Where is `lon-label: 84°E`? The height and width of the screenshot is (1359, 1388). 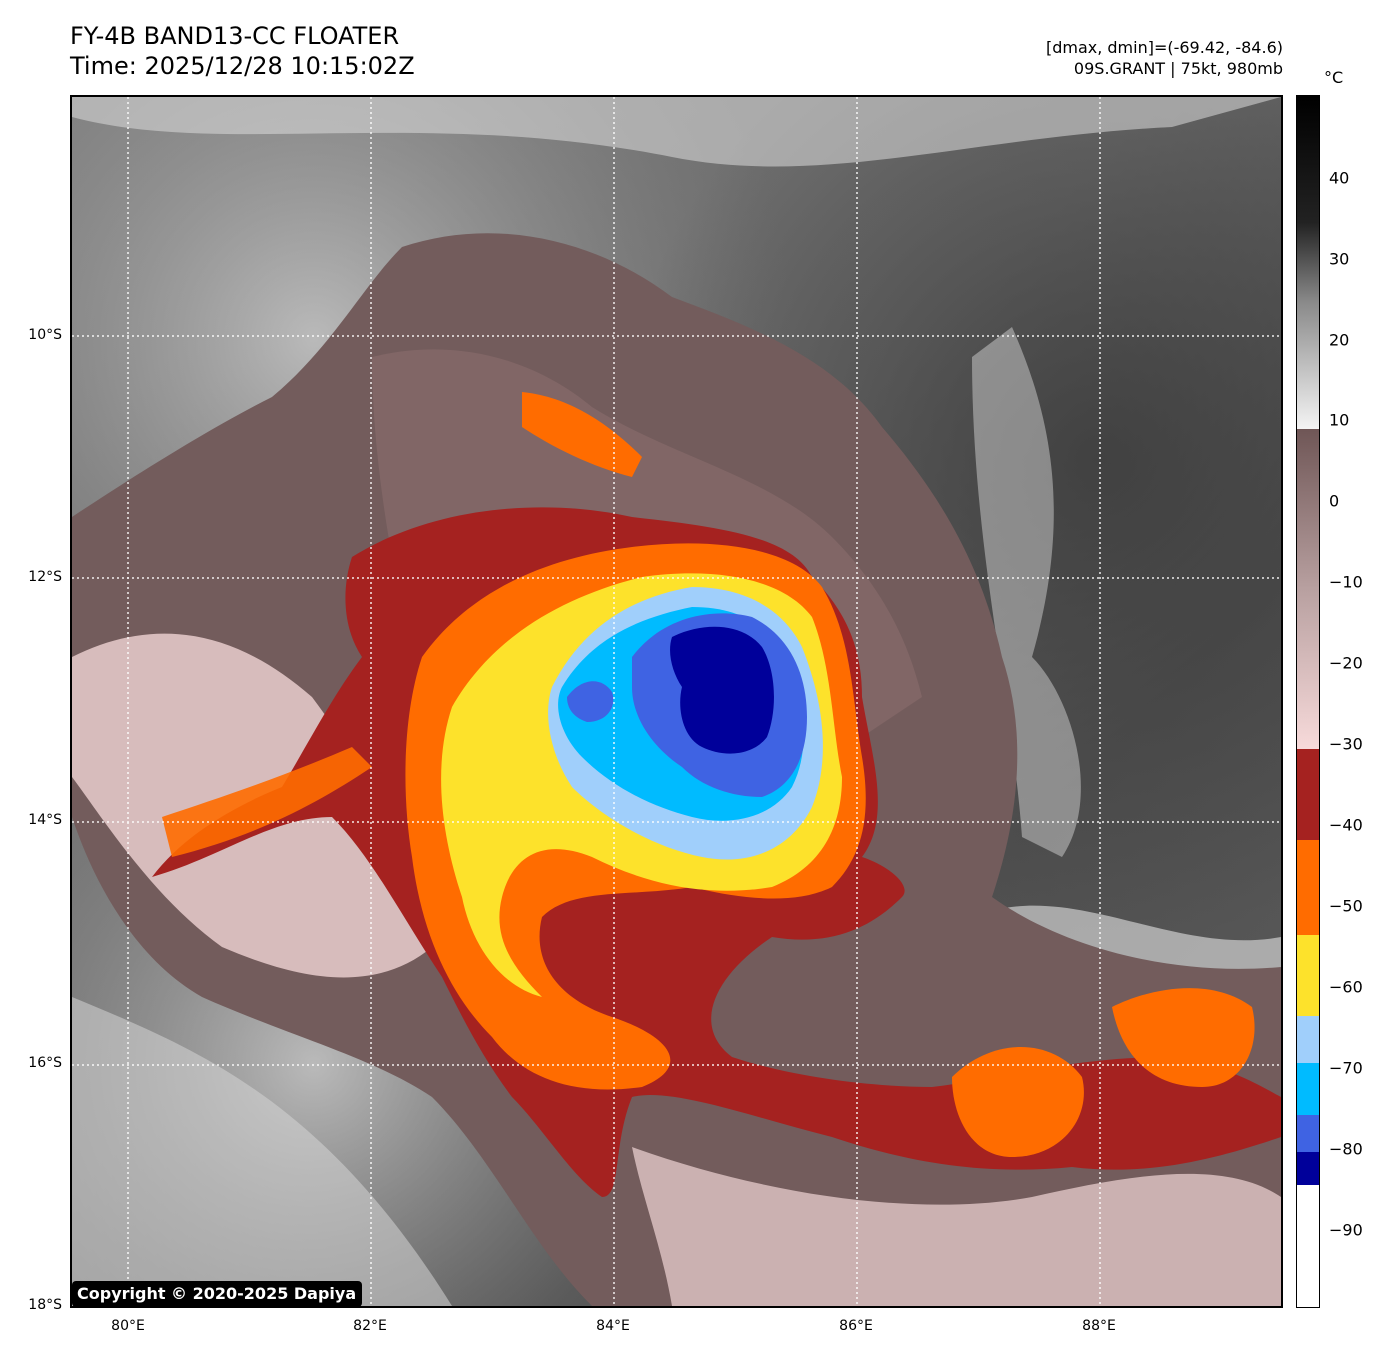
lon-label: 84°E is located at coordinates (613, 1326).